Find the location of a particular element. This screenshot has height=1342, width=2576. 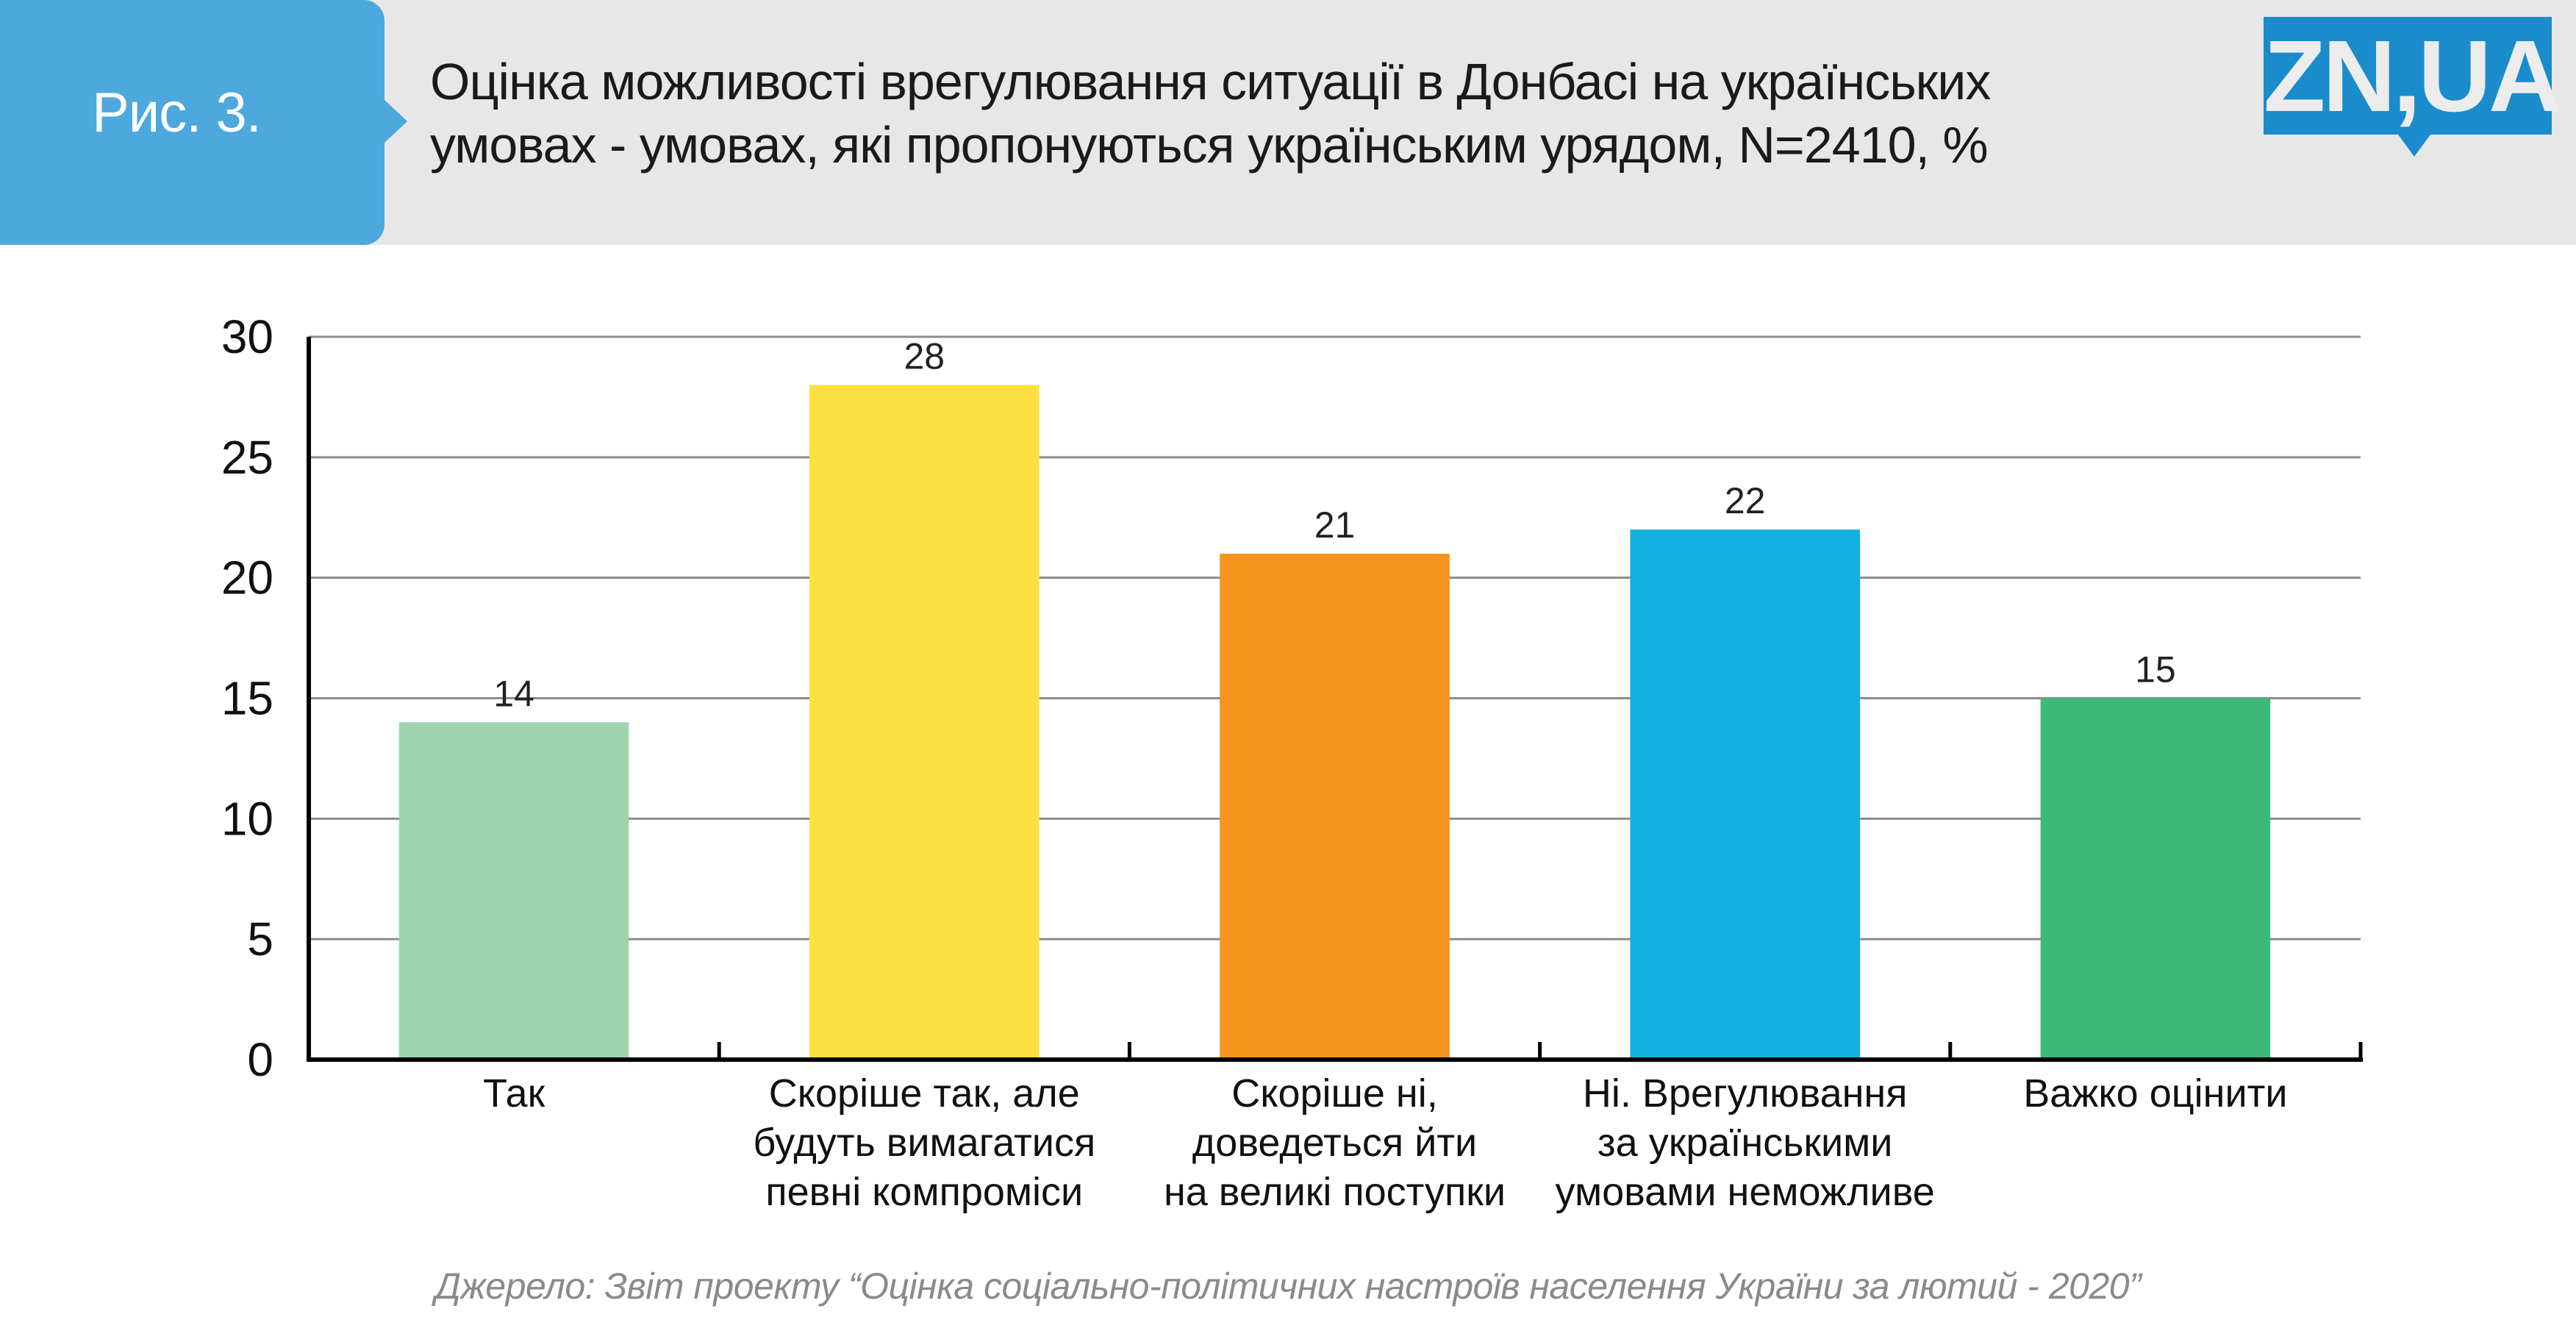

x-tick-label: будуть вимагатися is located at coordinates (924, 1143).